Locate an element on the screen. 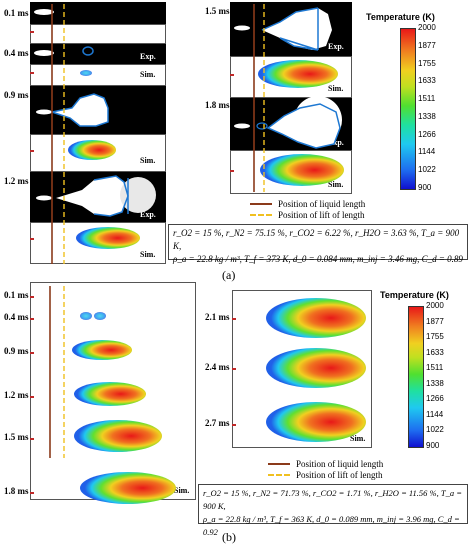  colorbar-b is located at coordinates (416, 377).